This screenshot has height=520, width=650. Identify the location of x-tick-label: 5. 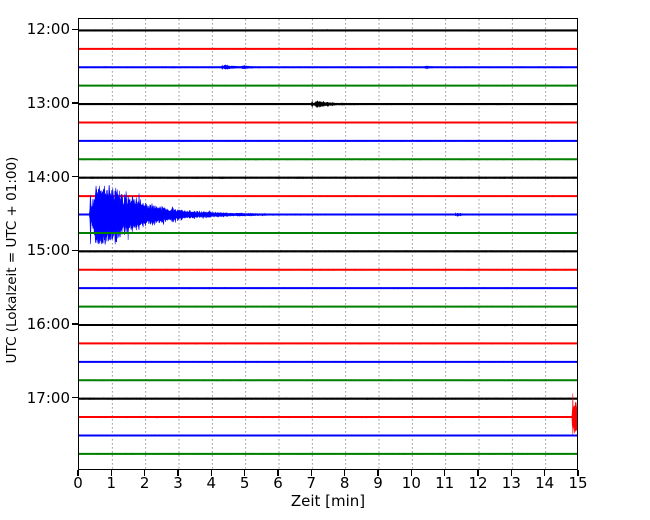
(244, 483).